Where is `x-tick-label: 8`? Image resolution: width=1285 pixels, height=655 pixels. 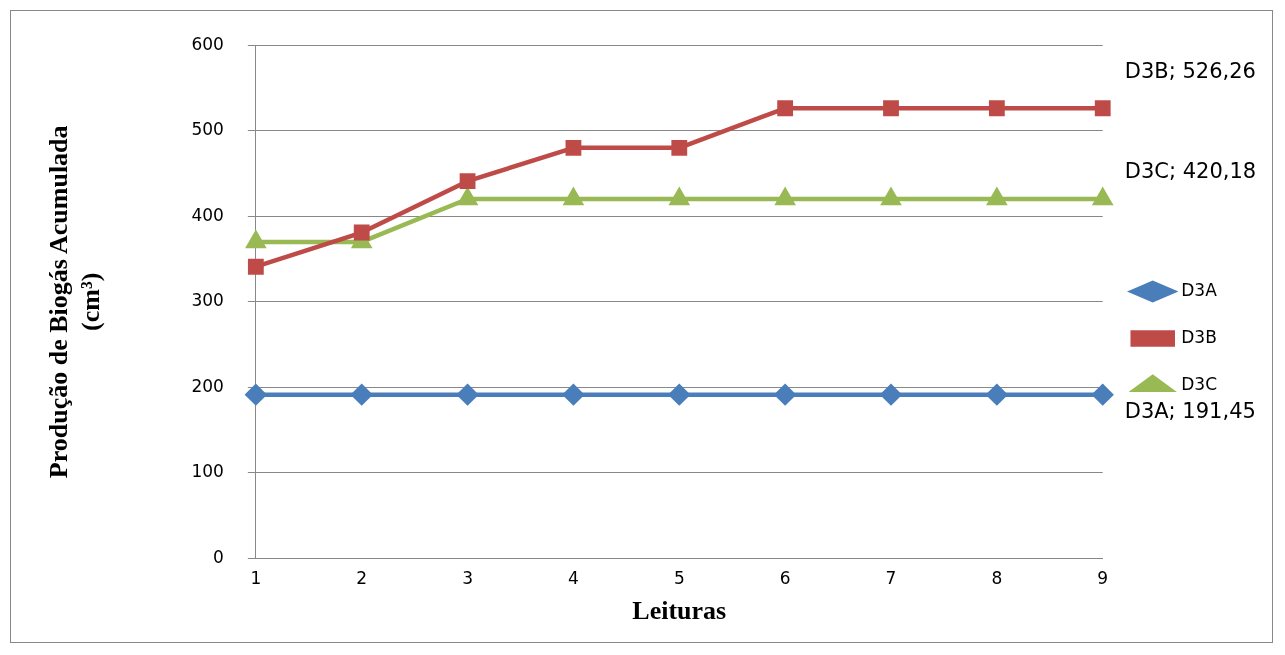
x-tick-label: 8 is located at coordinates (997, 578).